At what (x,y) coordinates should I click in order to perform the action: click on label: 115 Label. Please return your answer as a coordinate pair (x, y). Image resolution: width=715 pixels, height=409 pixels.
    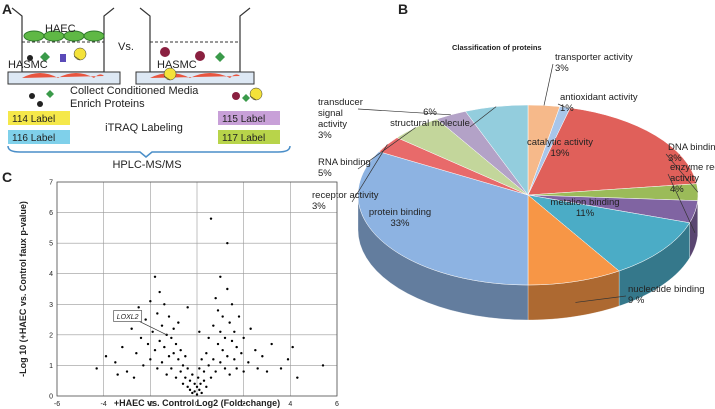
    Looking at the image, I should click on (243, 119).